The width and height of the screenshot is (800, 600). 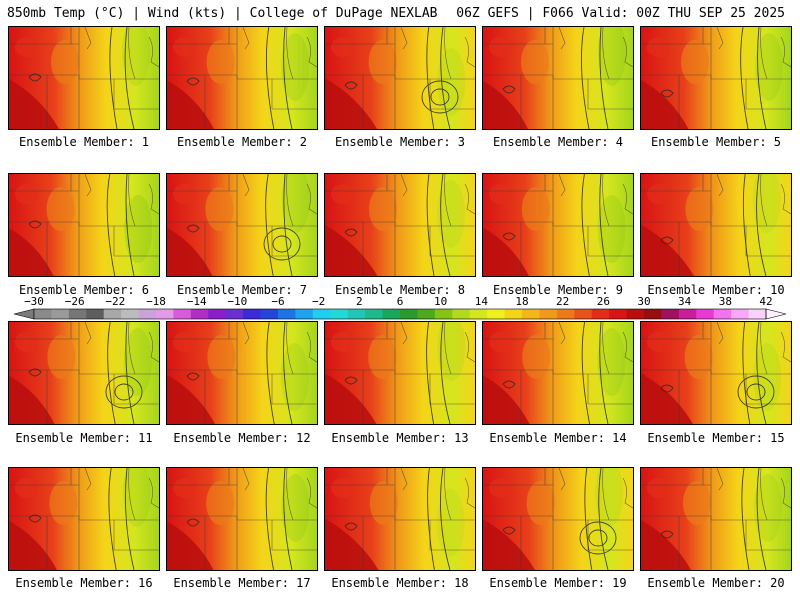 I want to click on ensemble-member-label: Ensemble Member: 7, so click(x=242, y=290).